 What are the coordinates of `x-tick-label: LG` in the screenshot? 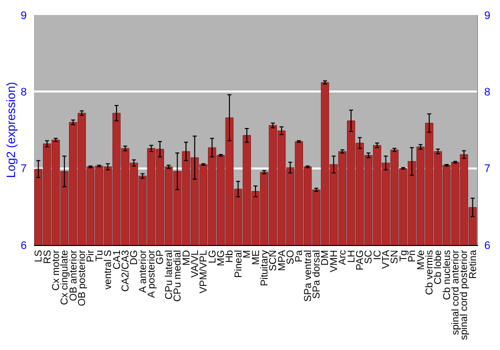 It's located at (212, 257).